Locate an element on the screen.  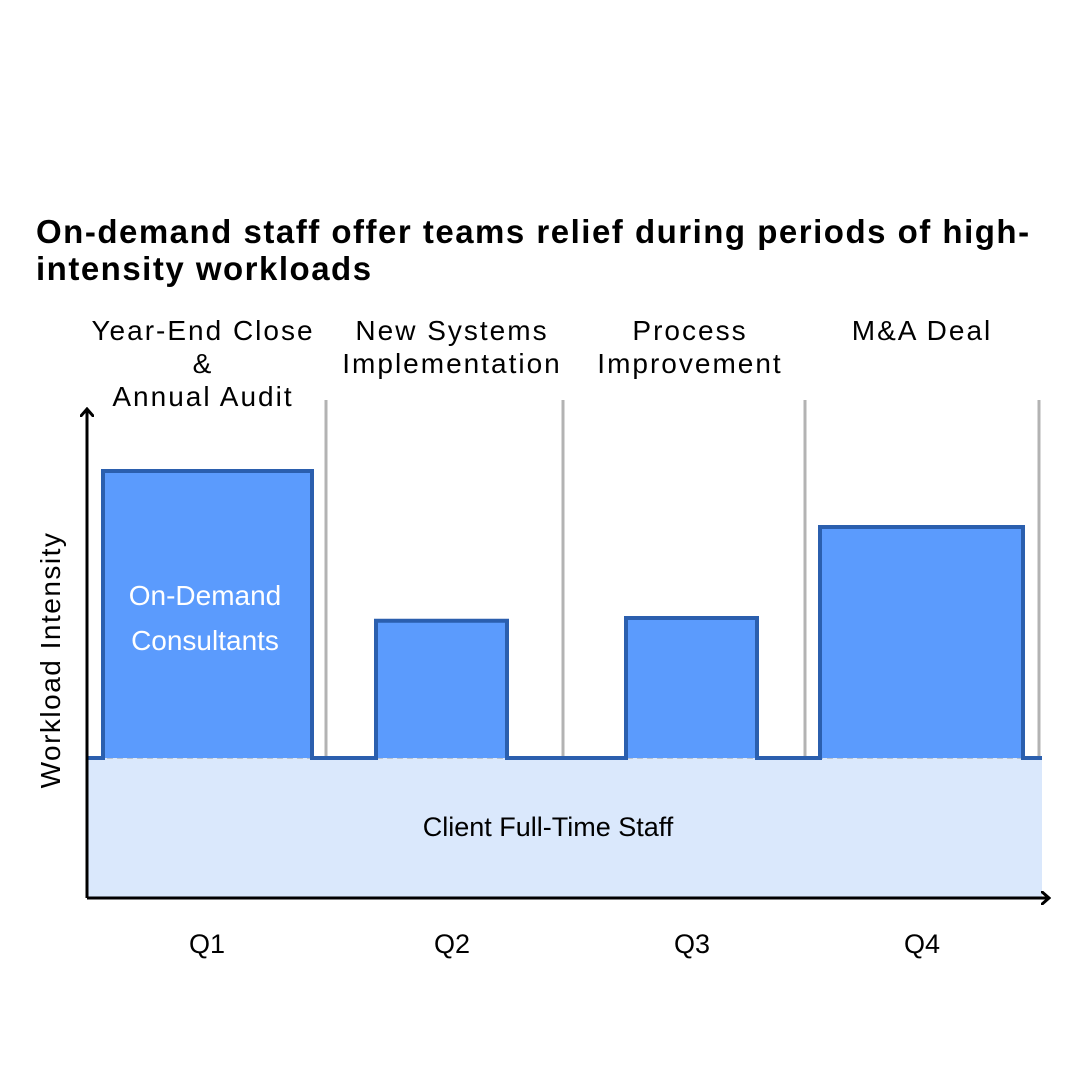
x-tick-label: Q3 is located at coordinates (692, 944).